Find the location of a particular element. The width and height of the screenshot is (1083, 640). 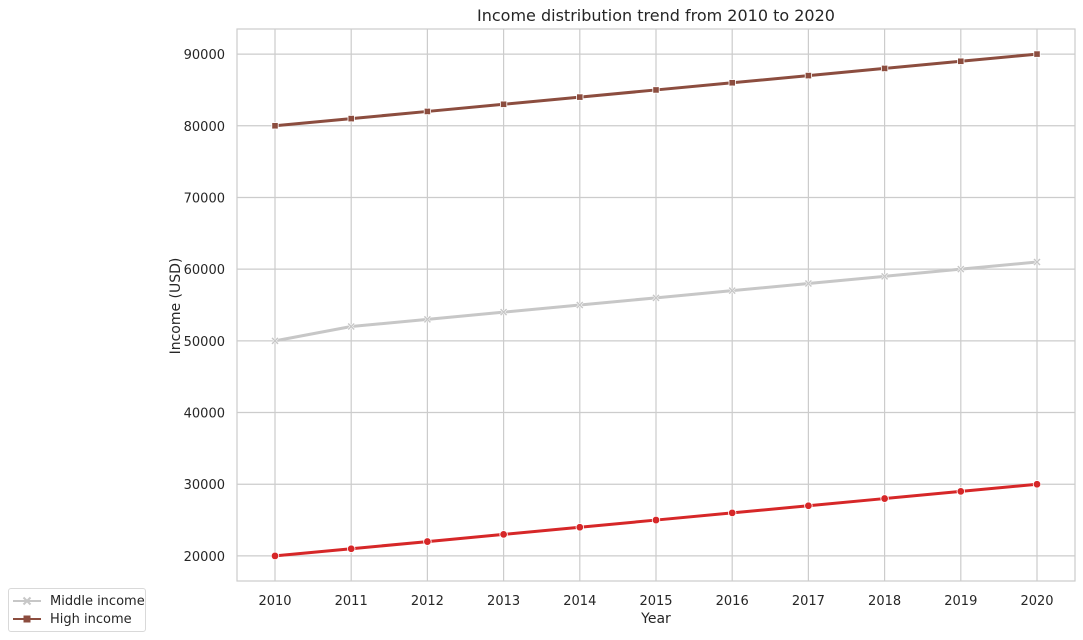

x-tick-label: 2020 is located at coordinates (1036, 601).